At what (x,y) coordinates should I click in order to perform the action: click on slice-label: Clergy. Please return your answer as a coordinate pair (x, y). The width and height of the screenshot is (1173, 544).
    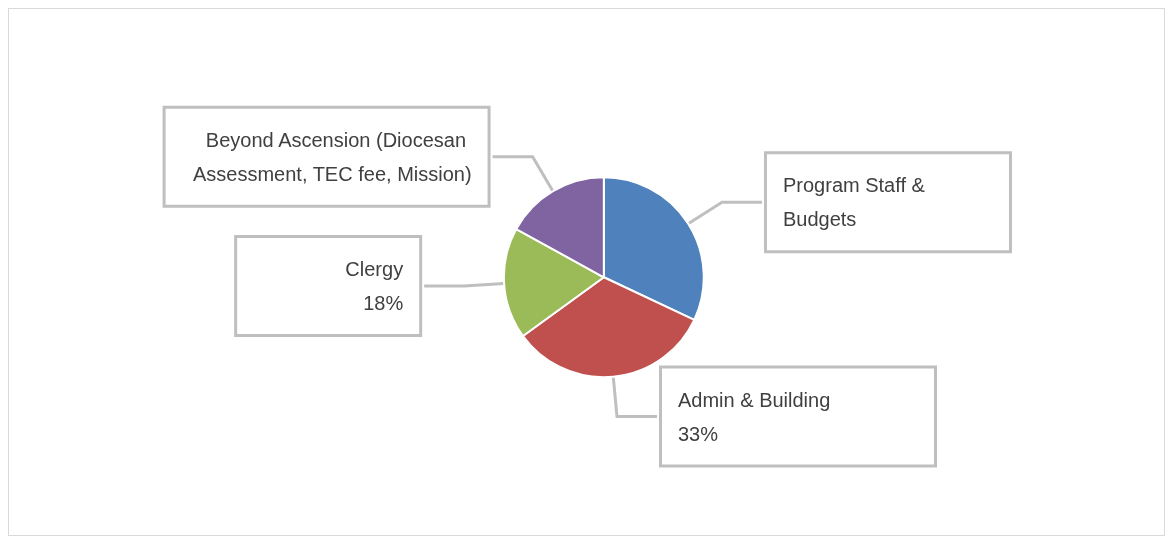
    Looking at the image, I should click on (374, 269).